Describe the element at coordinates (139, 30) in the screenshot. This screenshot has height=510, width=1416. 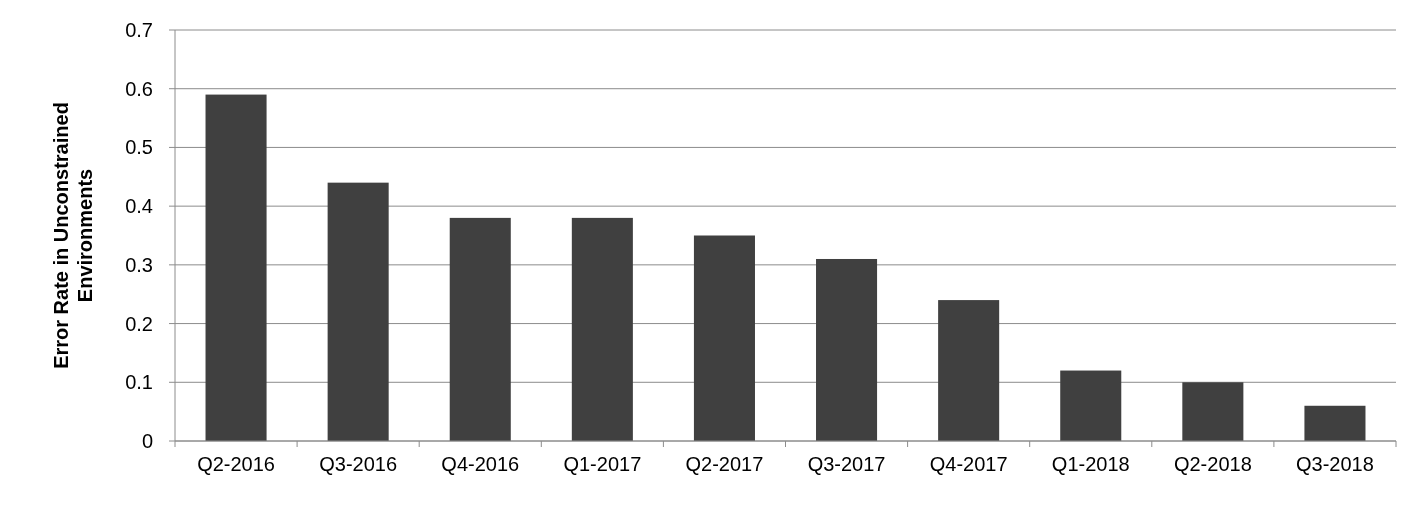
I see `y-tick-label: 0.7` at that location.